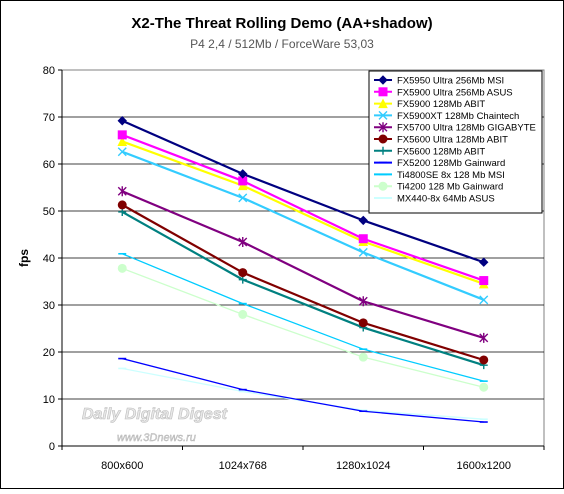 The width and height of the screenshot is (564, 494). What do you see at coordinates (455, 92) in the screenshot?
I see `legend-label: FX5900 Ultra 256Mb ASUS` at bounding box center [455, 92].